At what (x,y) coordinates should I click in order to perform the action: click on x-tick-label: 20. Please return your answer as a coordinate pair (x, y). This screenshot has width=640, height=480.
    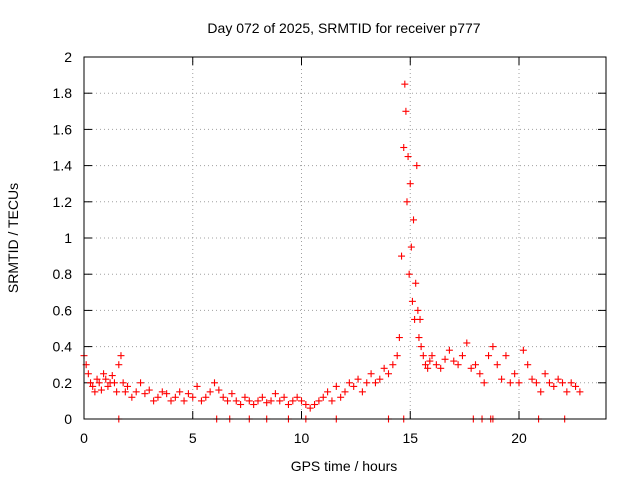
    Looking at the image, I should click on (519, 438).